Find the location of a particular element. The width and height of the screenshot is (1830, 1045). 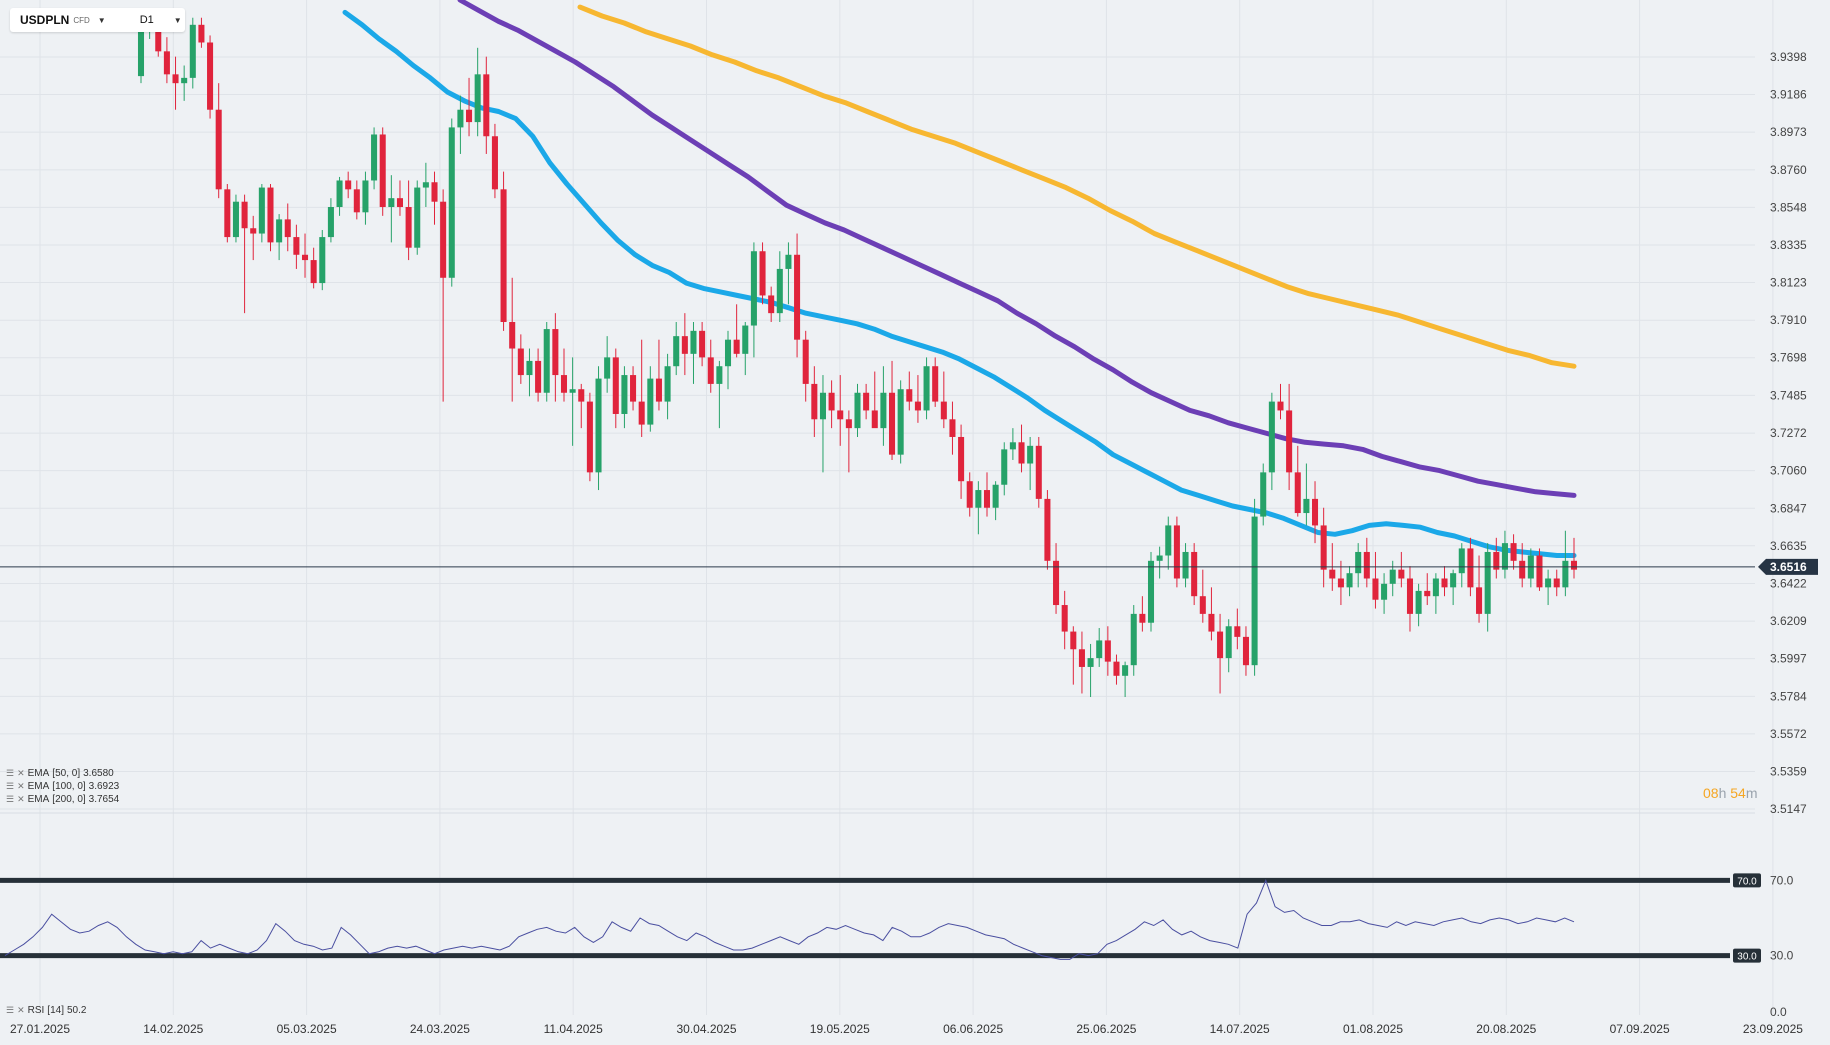

price-tick-label: 3.7698 is located at coordinates (1788, 358).